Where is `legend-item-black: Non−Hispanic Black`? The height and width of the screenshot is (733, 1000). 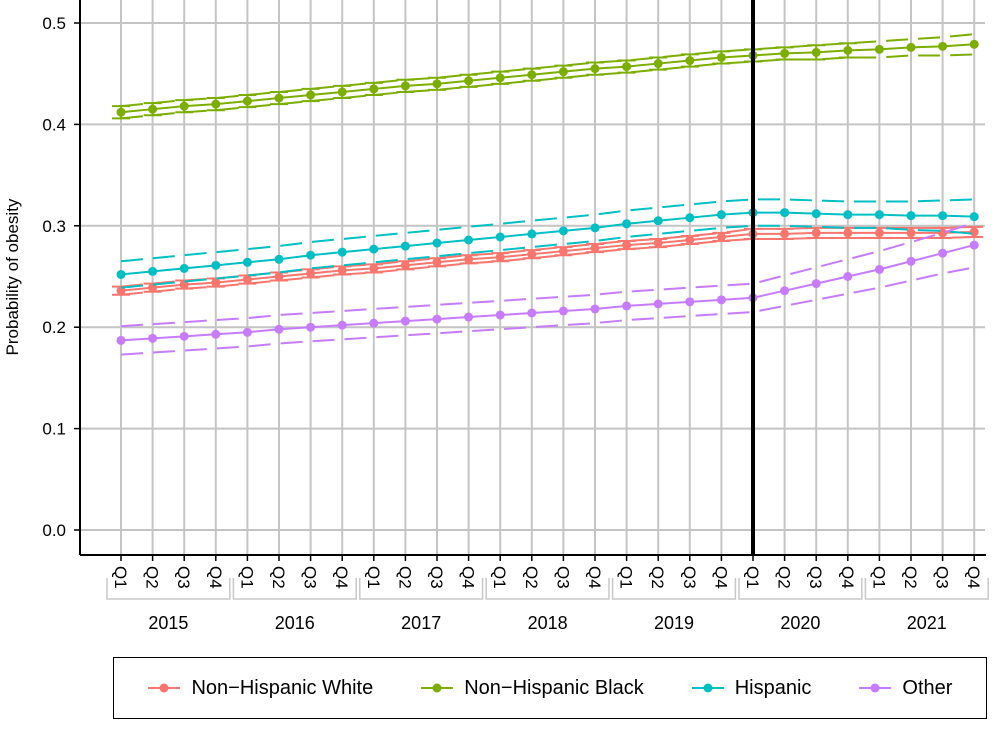 legend-item-black: Non−Hispanic Black is located at coordinates (532, 688).